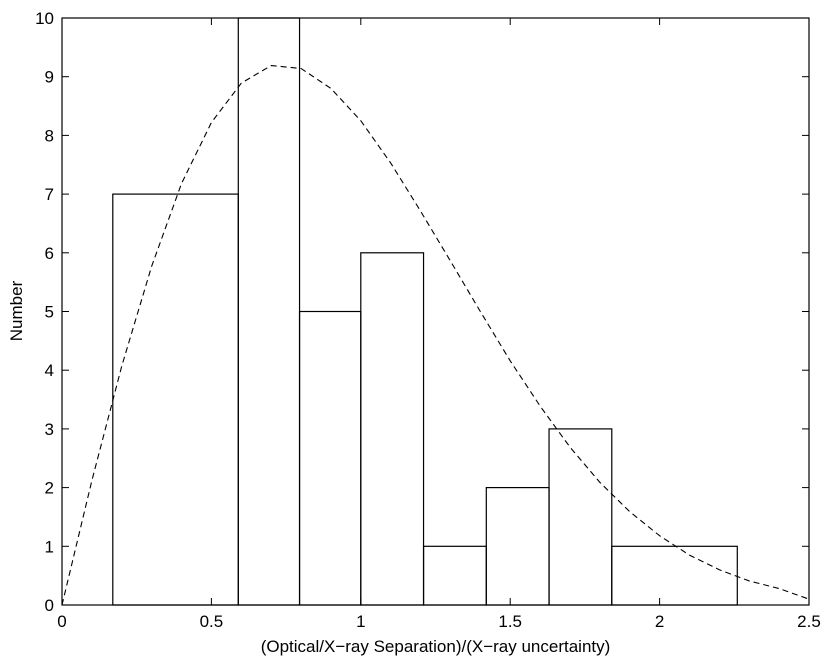  I want to click on x-tick-label: 0, so click(61, 621).